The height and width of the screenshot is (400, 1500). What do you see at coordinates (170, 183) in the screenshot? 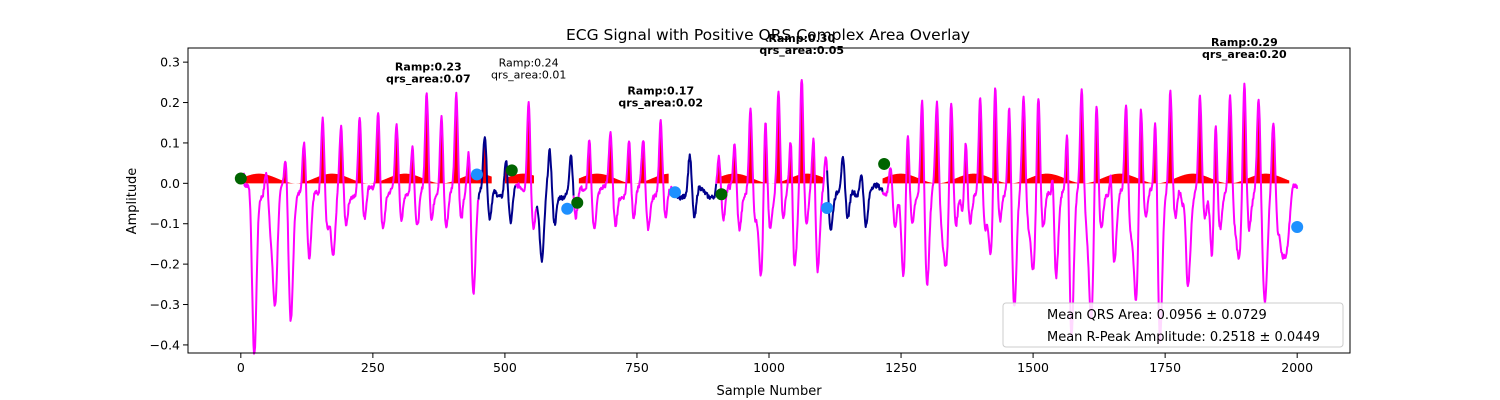
I see `y-tick-label: 0.0` at bounding box center [170, 183].